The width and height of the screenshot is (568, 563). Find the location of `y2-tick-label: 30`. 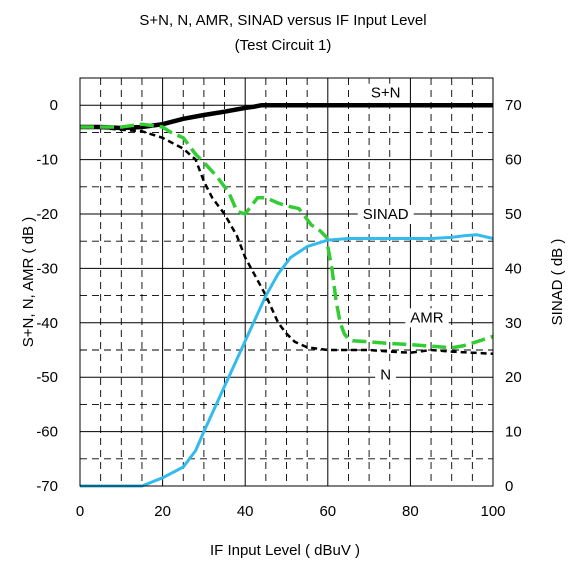

y2-tick-label: 30 is located at coordinates (513, 323).